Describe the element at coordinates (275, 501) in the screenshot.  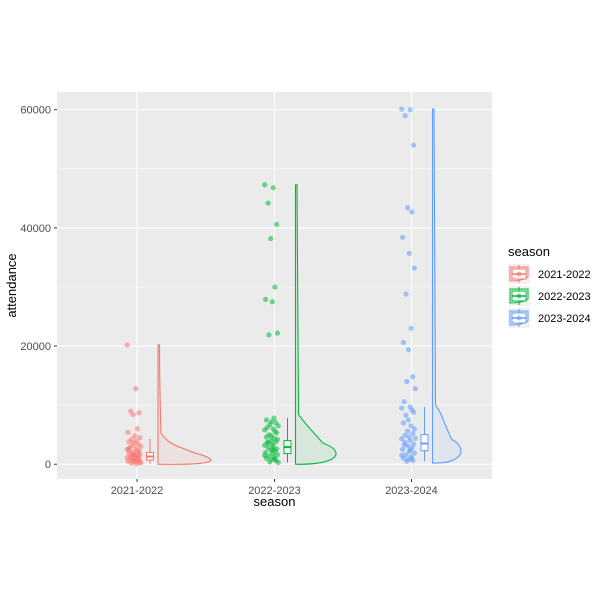
I see `x-axis-title: season` at that location.